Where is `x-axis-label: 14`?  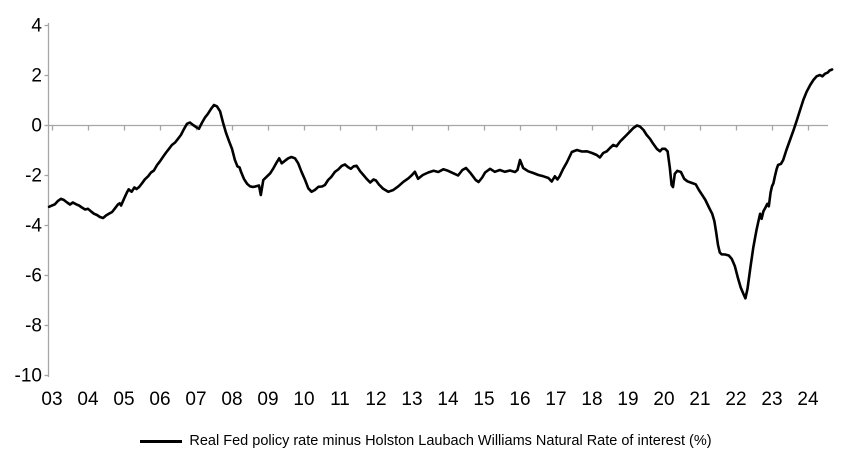 x-axis-label: 14 is located at coordinates (448, 399).